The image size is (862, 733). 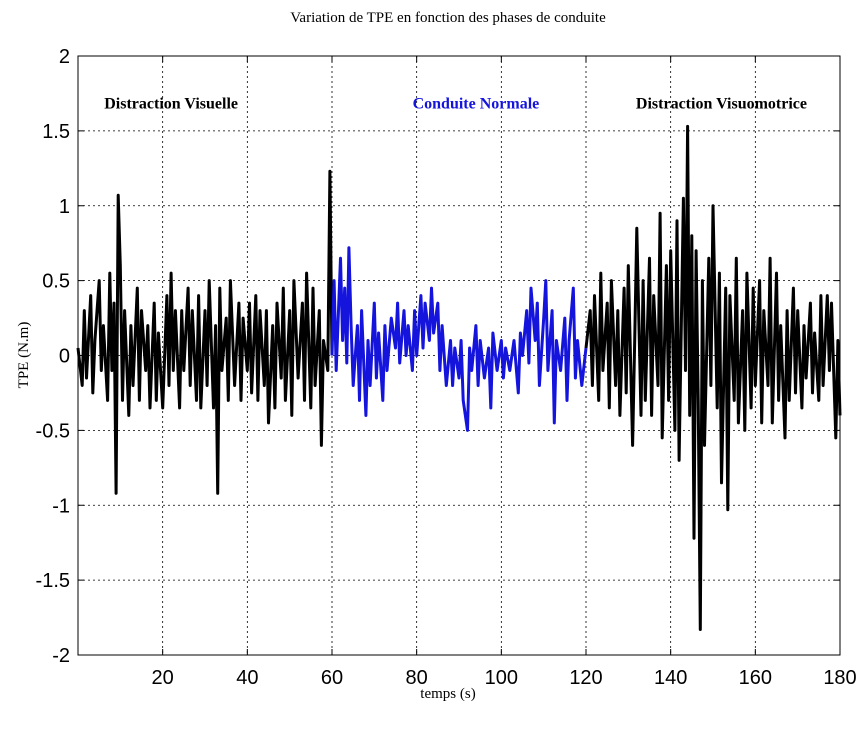 I want to click on x-tick-label: 180, so click(x=839, y=678).